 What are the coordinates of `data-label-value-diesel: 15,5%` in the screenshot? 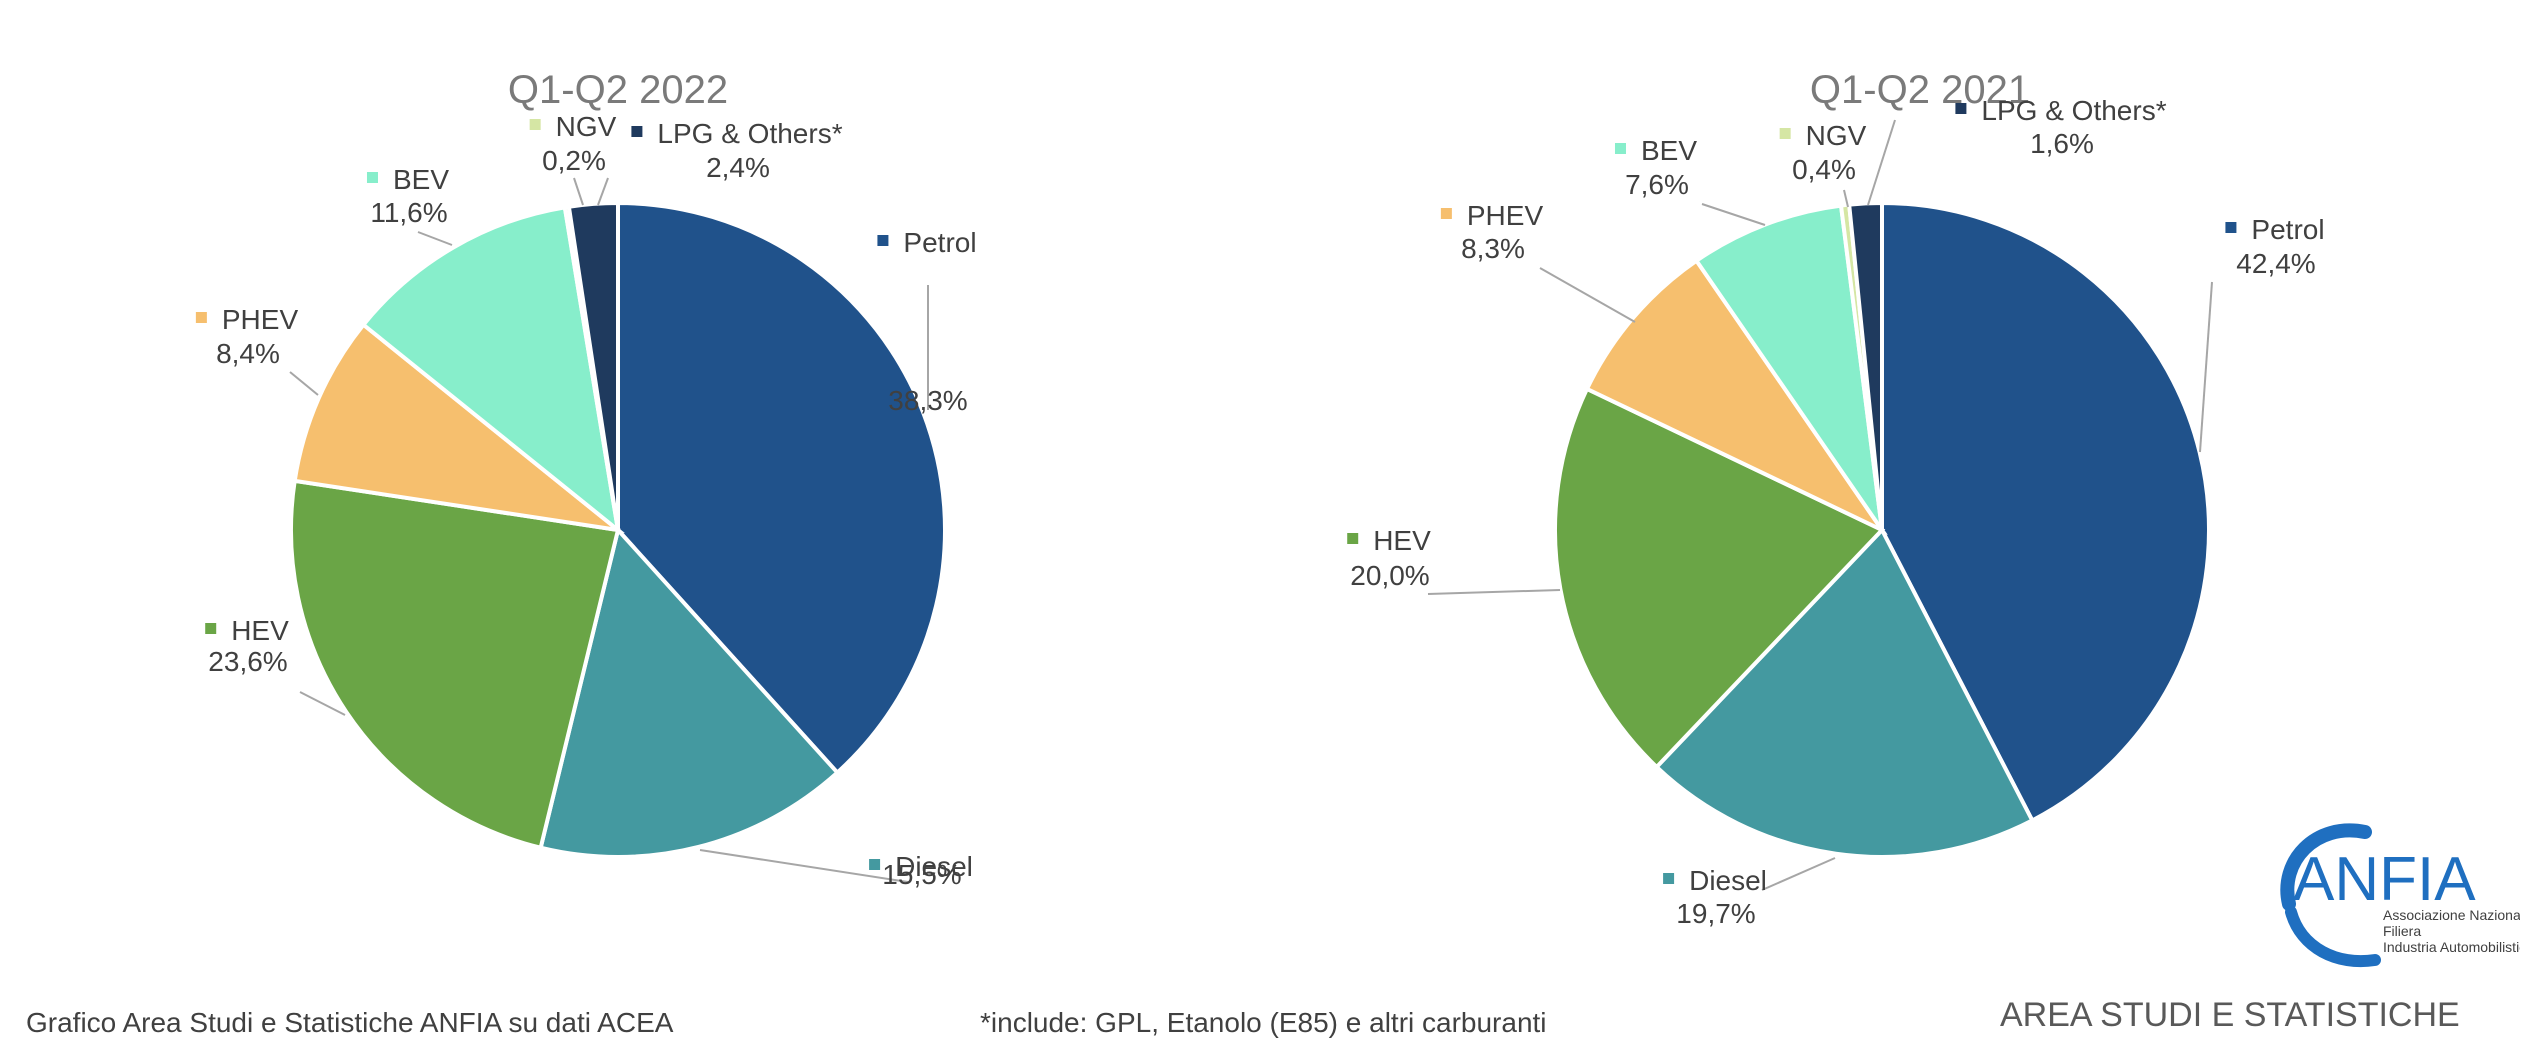 It's located at (921, 874).